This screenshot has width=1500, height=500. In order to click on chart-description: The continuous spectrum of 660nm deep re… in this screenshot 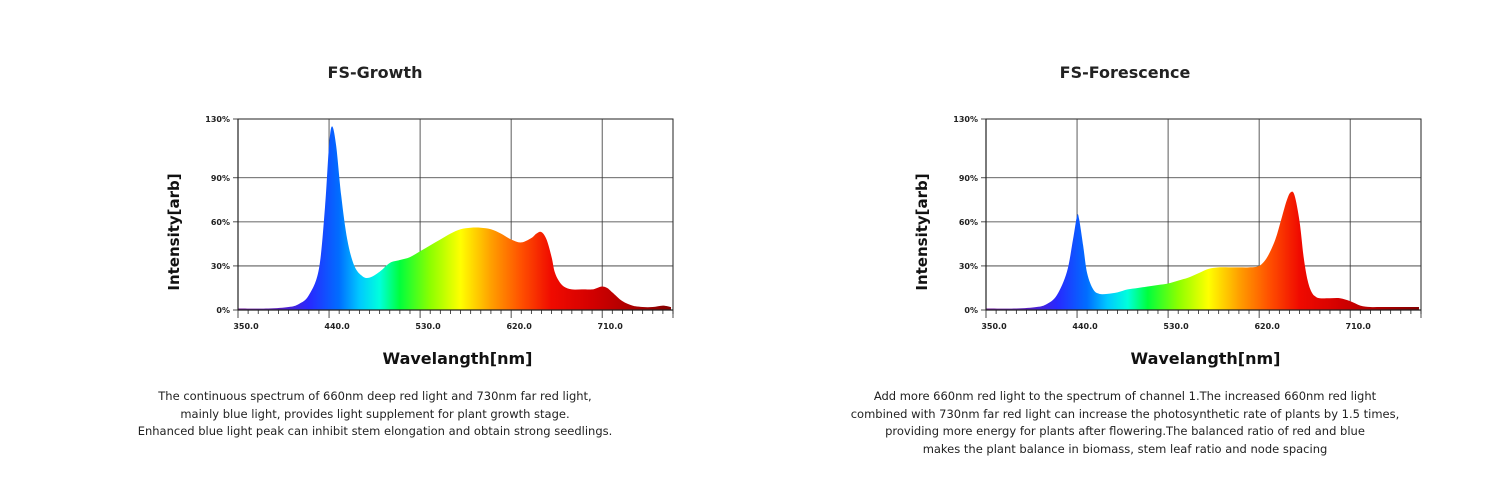, I will do `click(375, 414)`.